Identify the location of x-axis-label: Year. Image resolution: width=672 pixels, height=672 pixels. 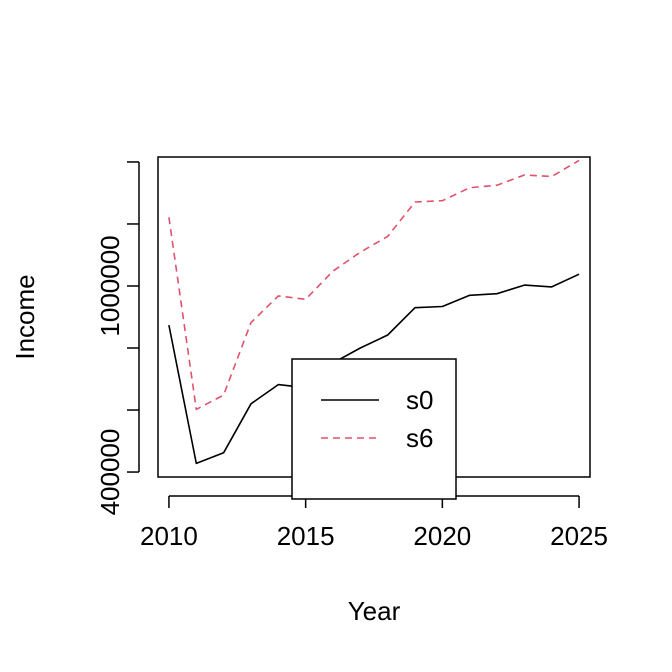
(374, 611).